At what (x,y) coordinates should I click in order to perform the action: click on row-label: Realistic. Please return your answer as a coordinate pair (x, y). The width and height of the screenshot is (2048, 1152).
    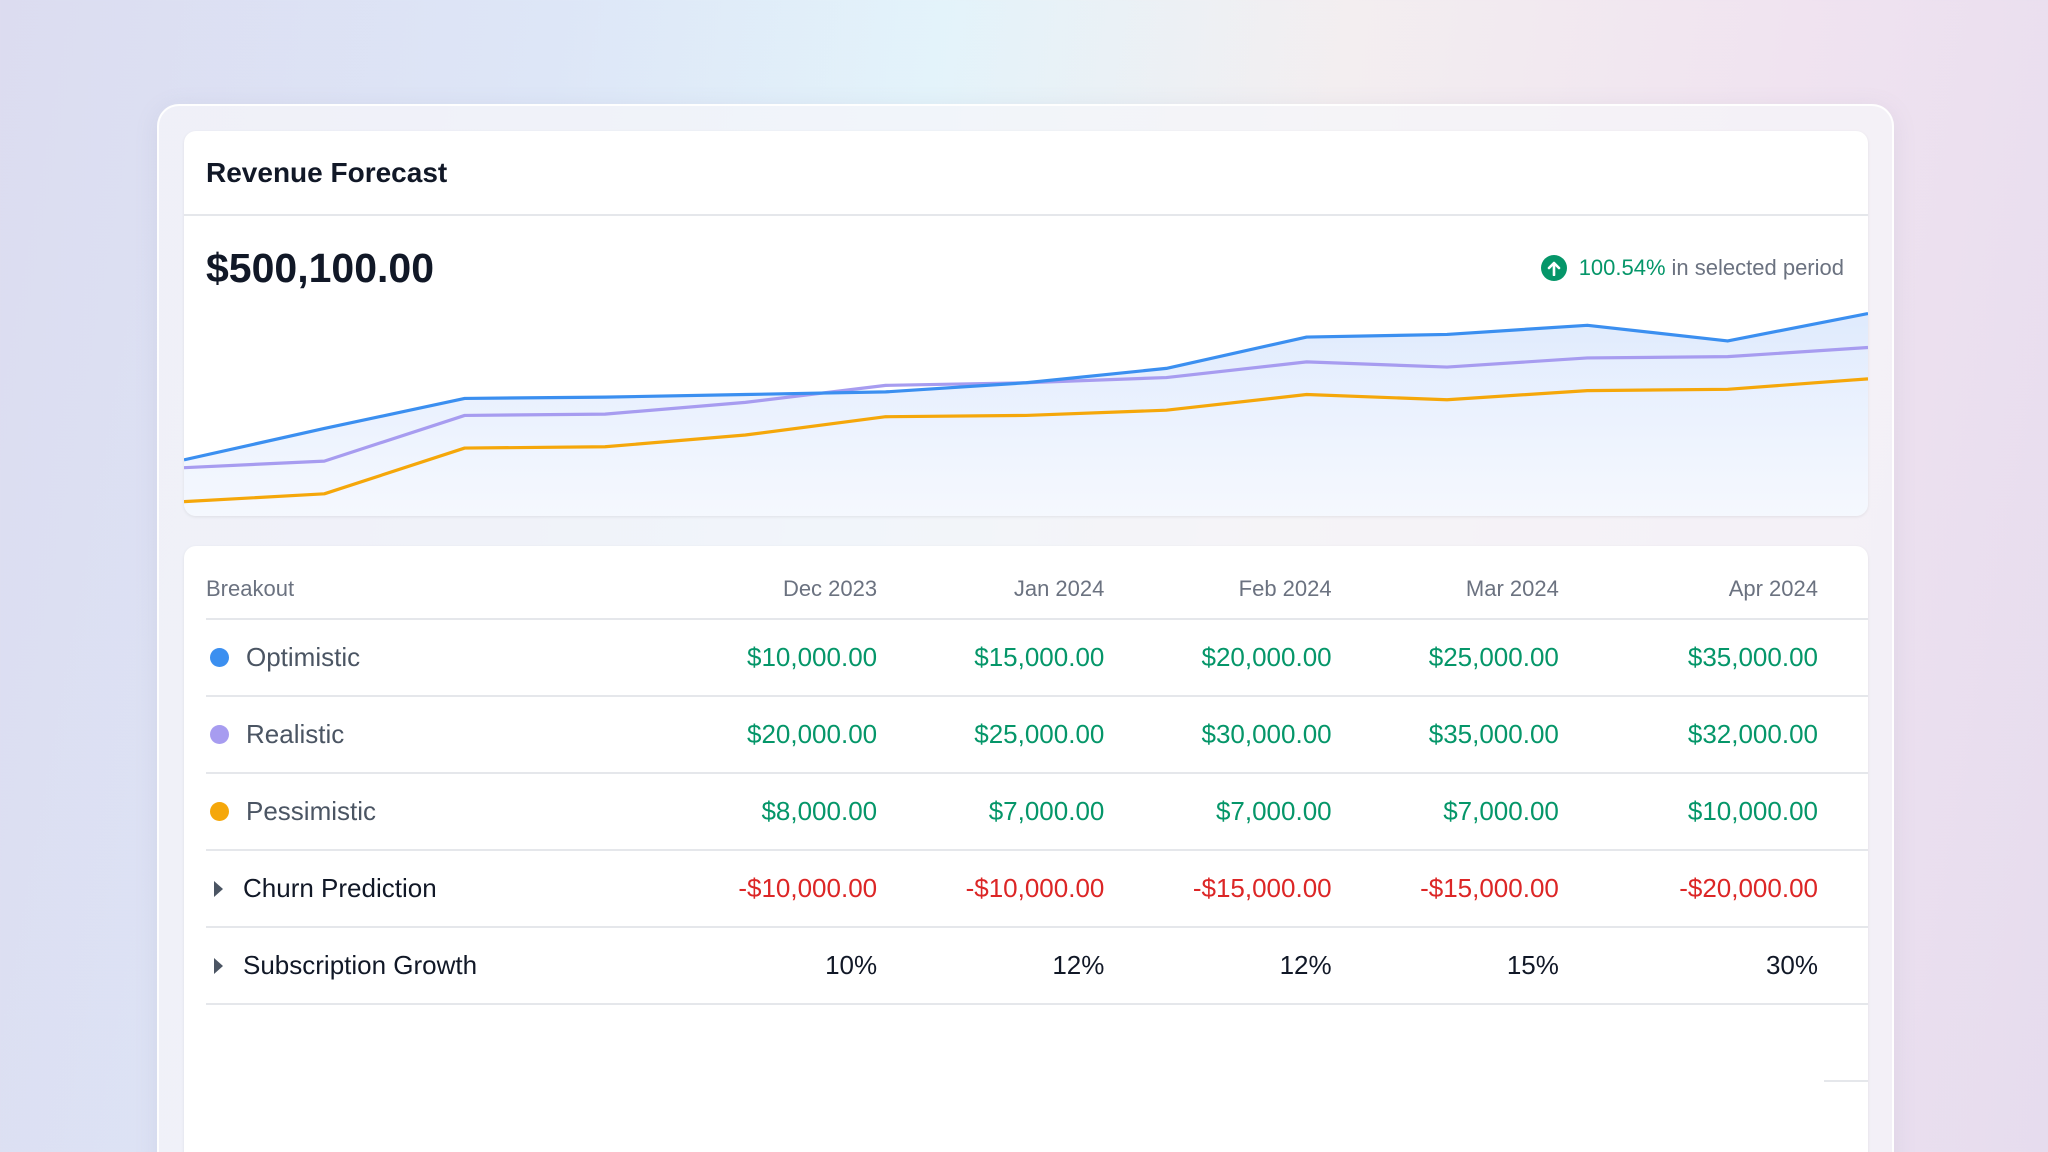
    Looking at the image, I should click on (428, 734).